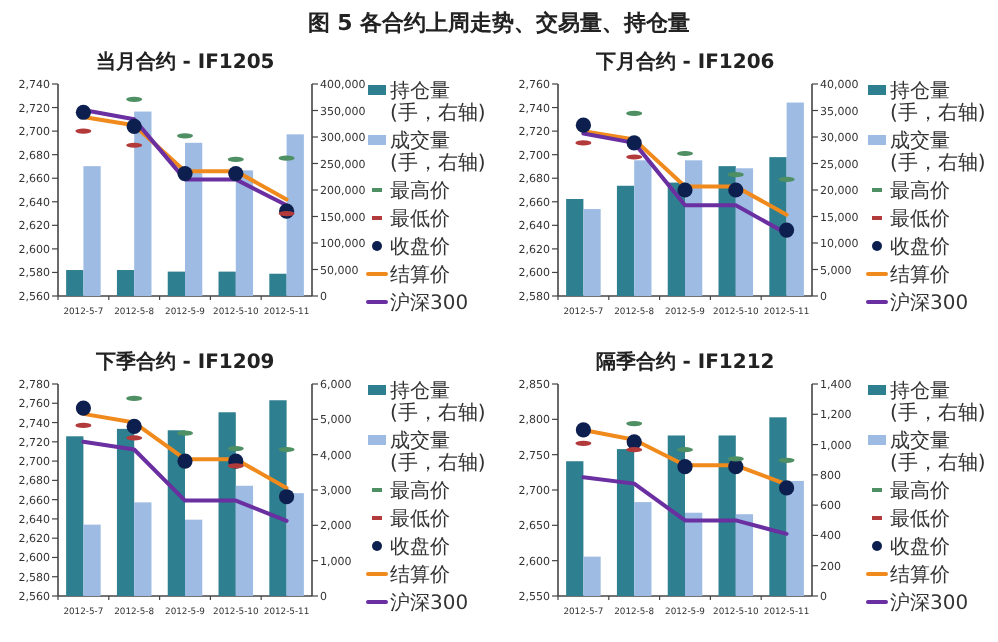 Image resolution: width=998 pixels, height=642 pixels. What do you see at coordinates (685, 362) in the screenshot?
I see `chart-title: 隔季合约 - IF1212` at bounding box center [685, 362].